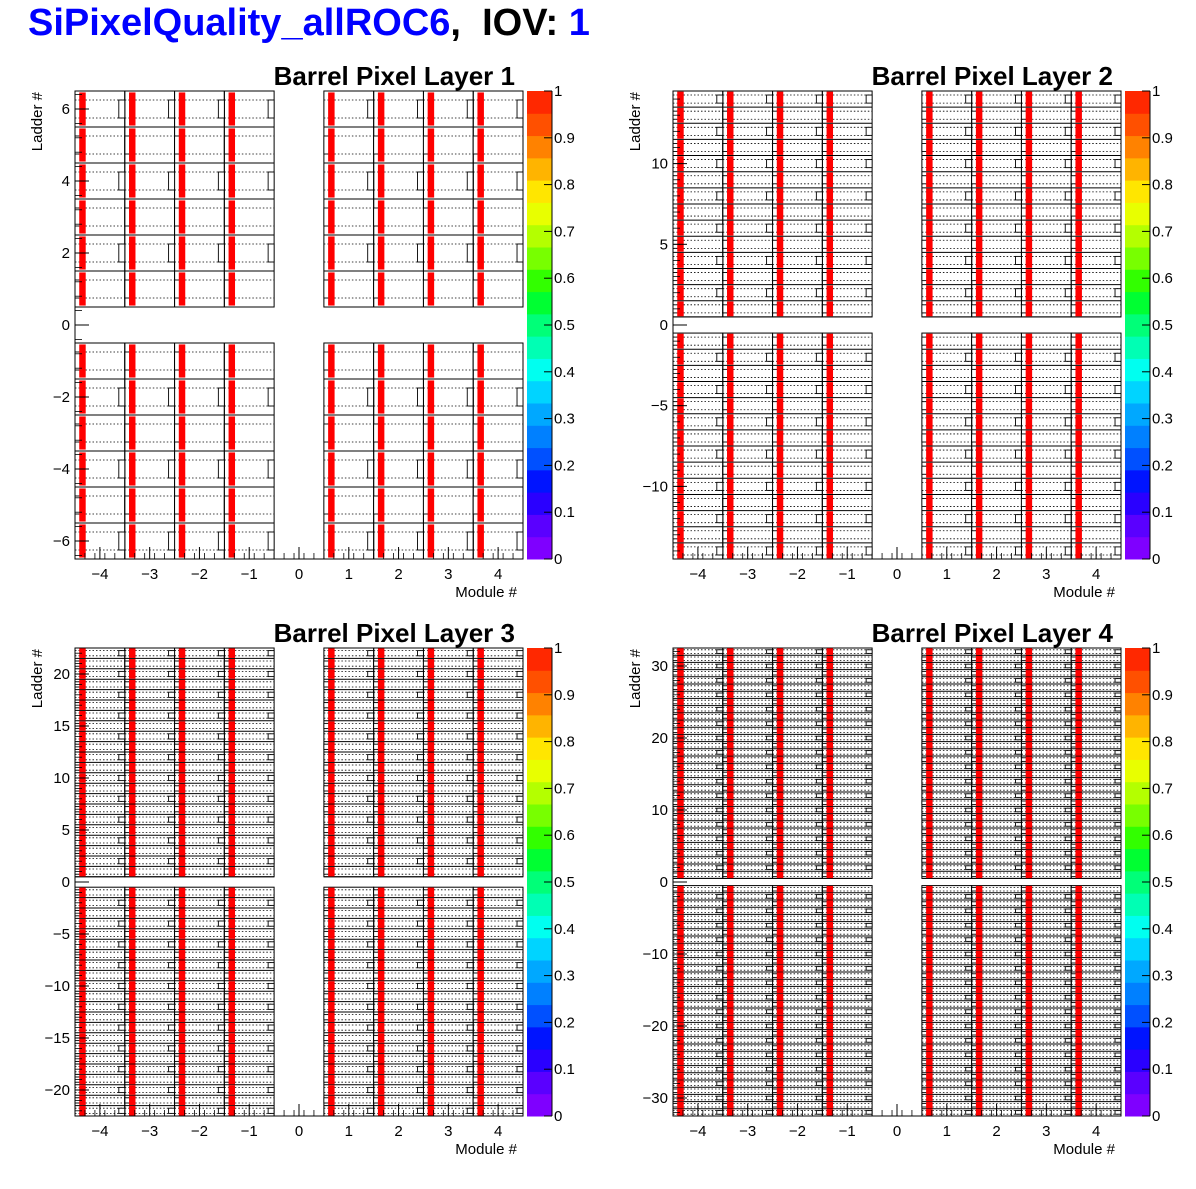 Image resolution: width=1196 pixels, height=1189 pixels. Describe the element at coordinates (655, 486) in the screenshot. I see `y-tick-label: −10` at that location.